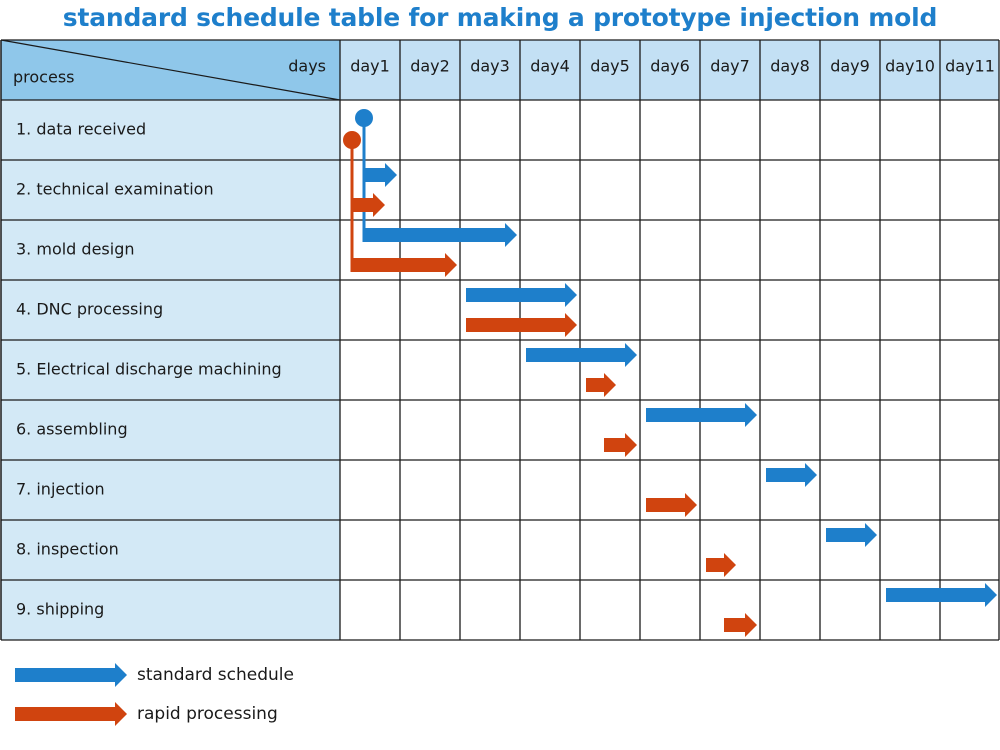 The width and height of the screenshot is (1000, 750). What do you see at coordinates (89, 309) in the screenshot?
I see `process-label: 4. DNC processing` at bounding box center [89, 309].